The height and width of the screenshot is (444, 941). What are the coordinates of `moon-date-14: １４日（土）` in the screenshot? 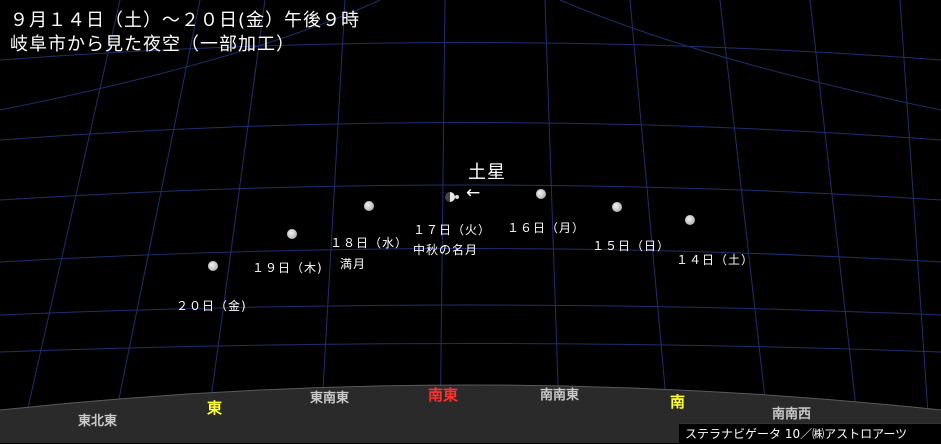 It's located at (715, 260).